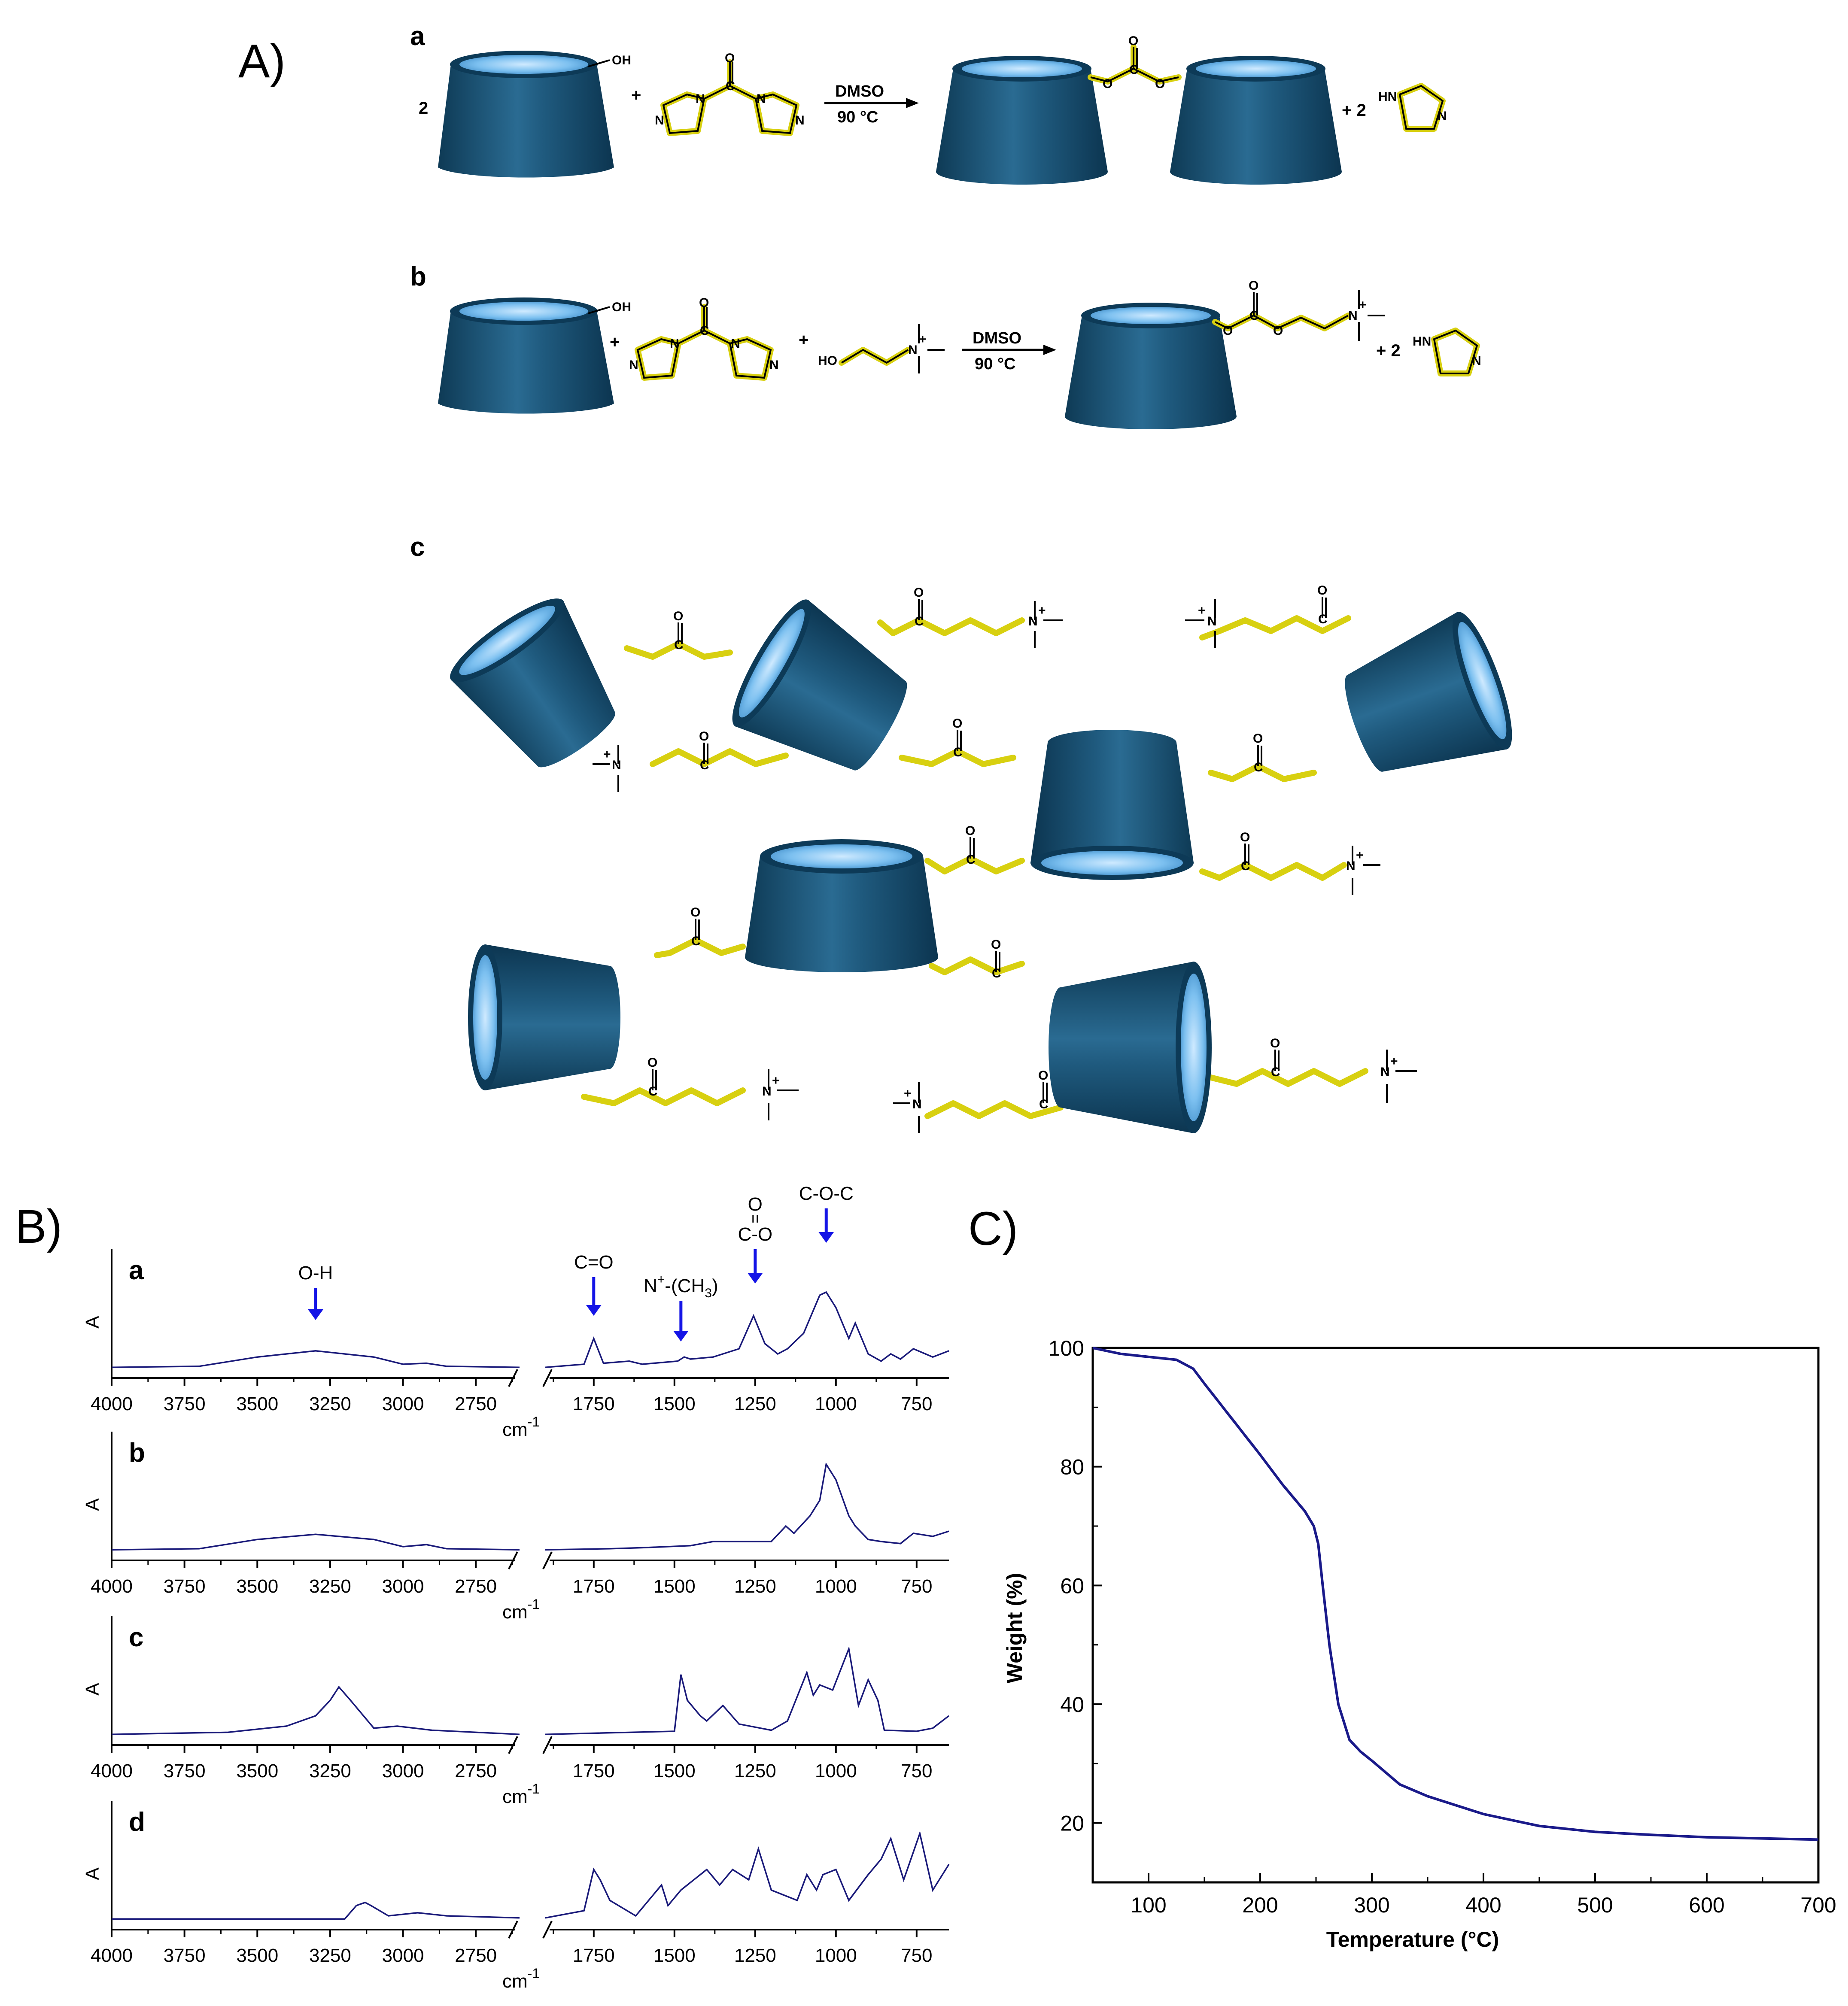 The height and width of the screenshot is (2006, 1848). I want to click on ir-tick-label: 4000, so click(112, 1586).